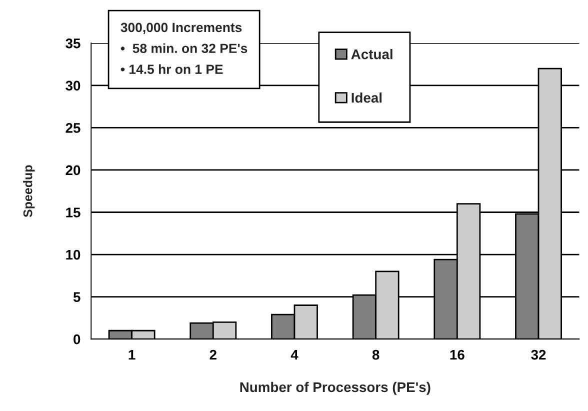 The width and height of the screenshot is (588, 411). What do you see at coordinates (29, 191) in the screenshot?
I see `y-axis-title: Speedup` at bounding box center [29, 191].